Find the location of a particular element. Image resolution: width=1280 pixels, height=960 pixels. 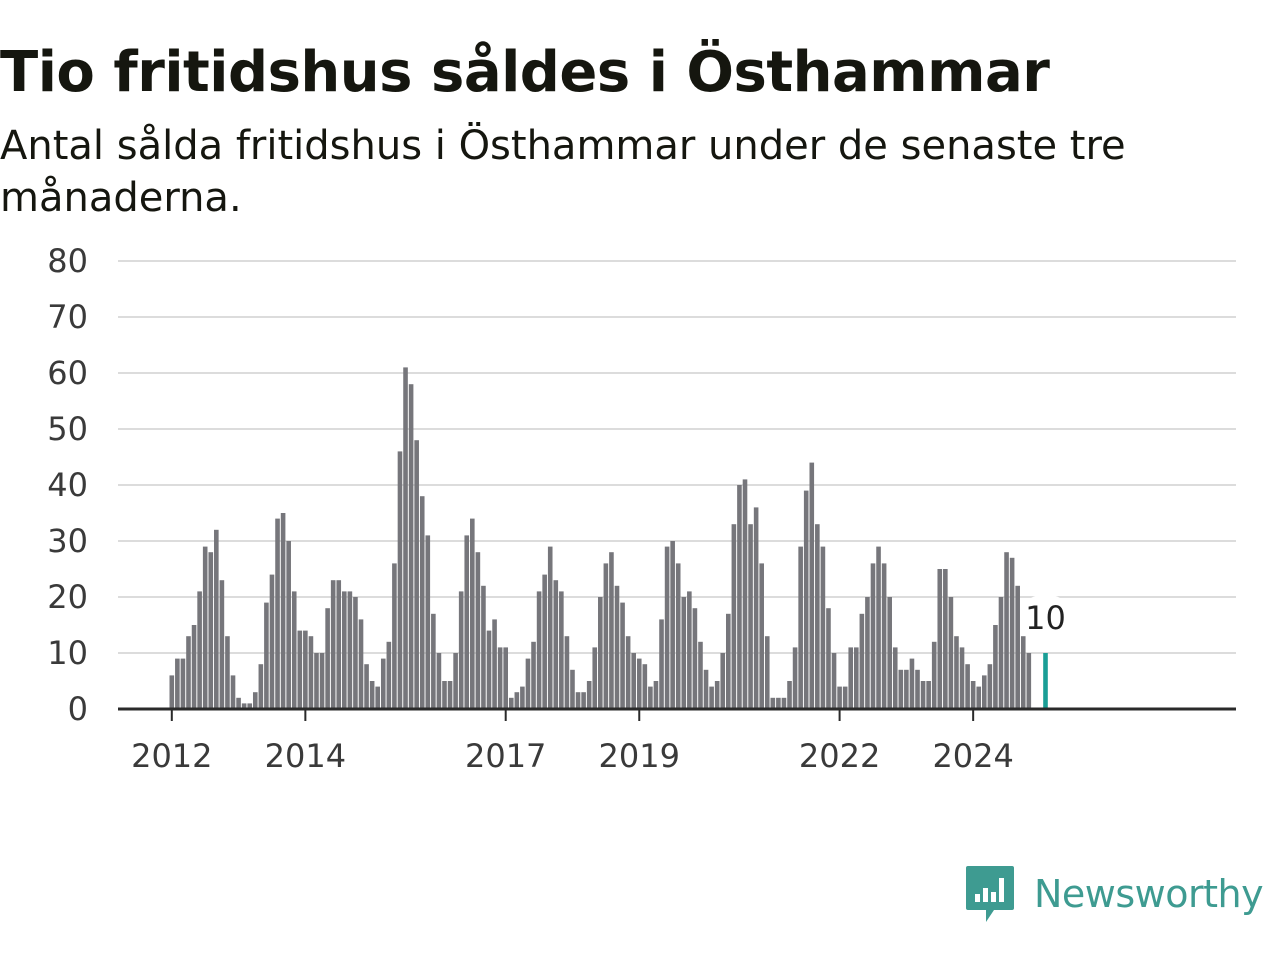

y-tick-label: 70 is located at coordinates (67, 317).